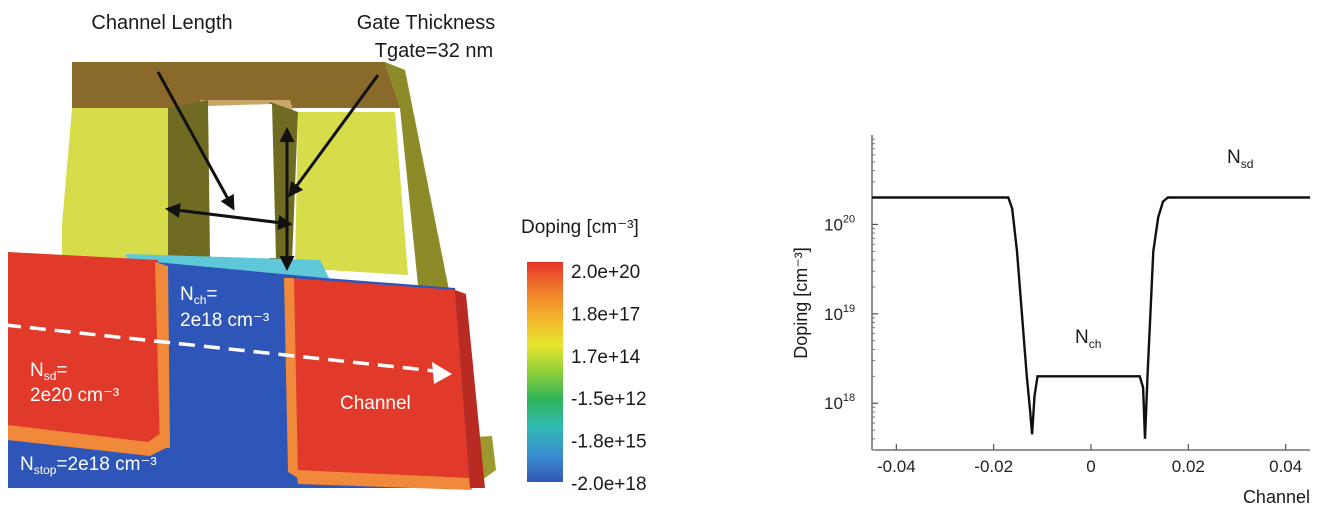  Describe the element at coordinates (434, 51) in the screenshot. I see `tgate-callout: Tgate=32 nm` at that location.